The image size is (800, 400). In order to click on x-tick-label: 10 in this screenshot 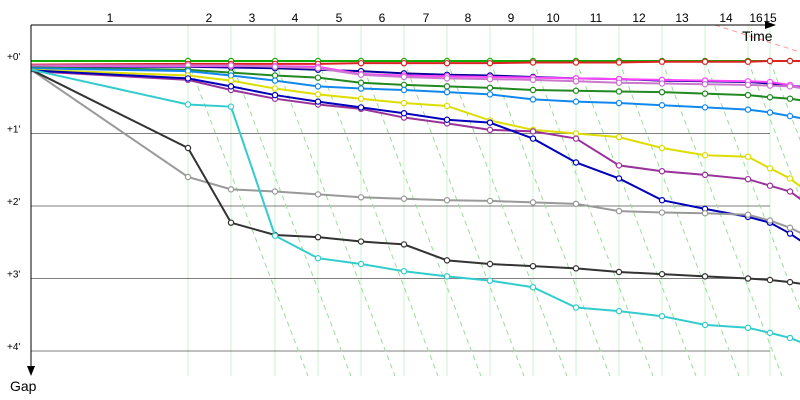, I will do `click(553, 18)`.